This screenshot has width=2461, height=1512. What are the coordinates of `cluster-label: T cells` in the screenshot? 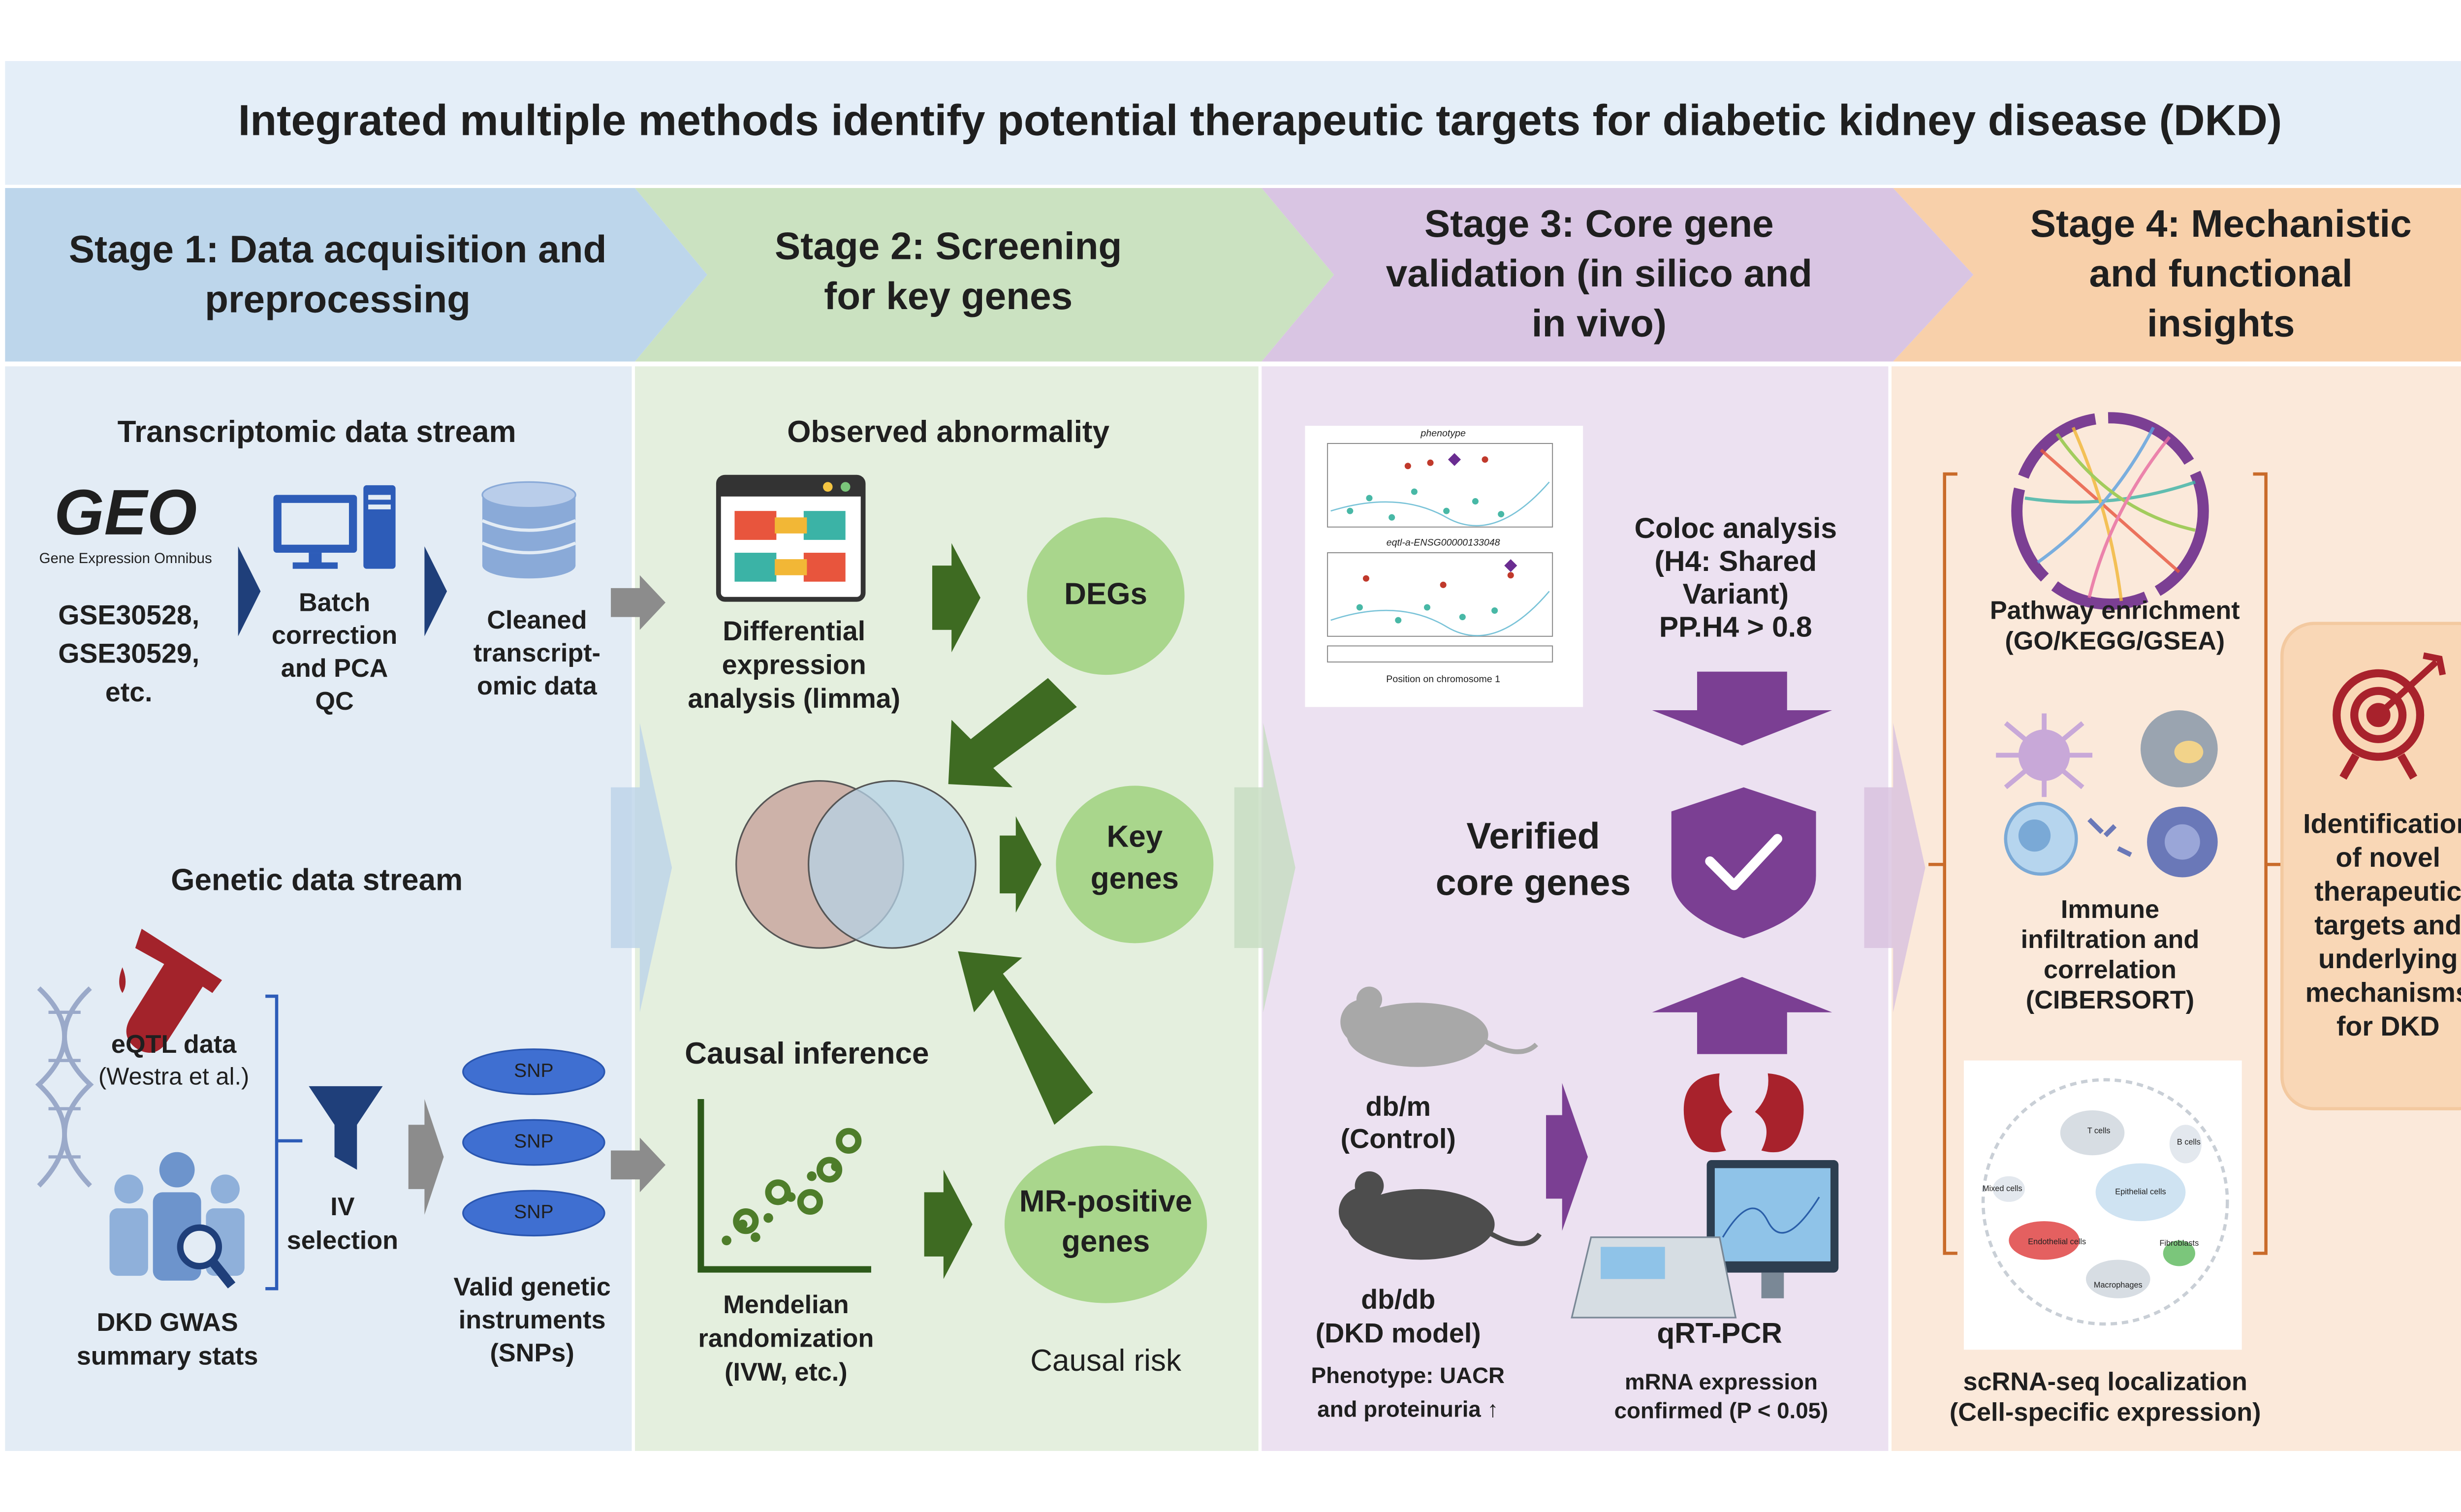 It's located at (2099, 1131).